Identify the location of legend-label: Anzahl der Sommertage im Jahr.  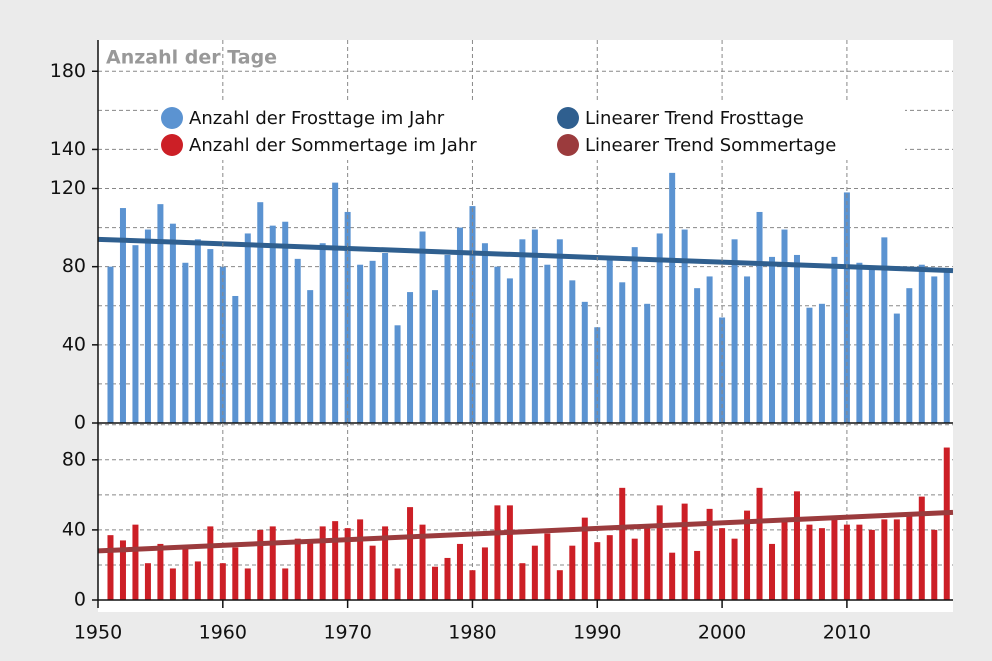
(333, 145).